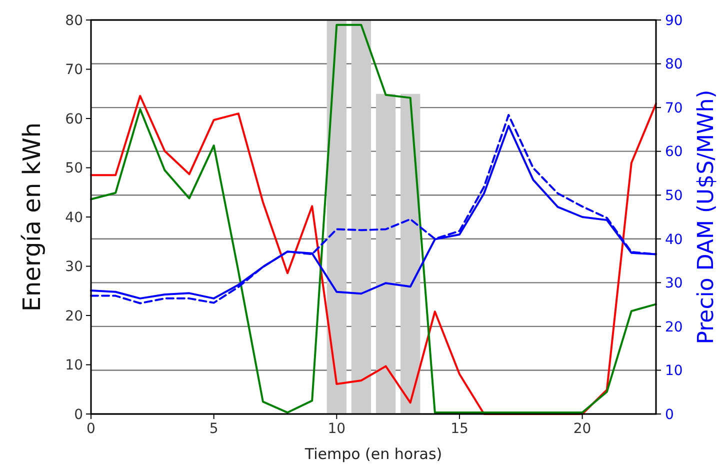 This screenshot has height=472, width=723. Describe the element at coordinates (674, 20) in the screenshot. I see `y2-tick-label: 90` at that location.